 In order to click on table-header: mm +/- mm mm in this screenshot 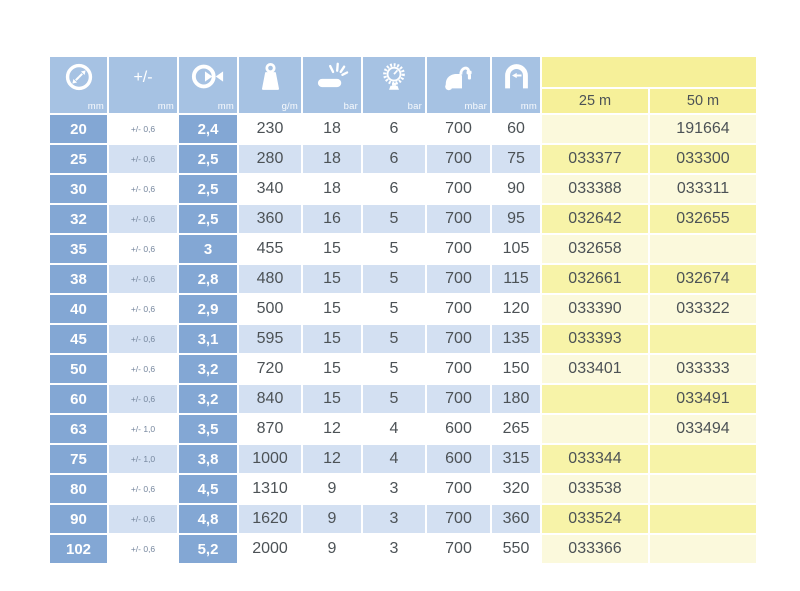, I will do `click(403, 85)`.